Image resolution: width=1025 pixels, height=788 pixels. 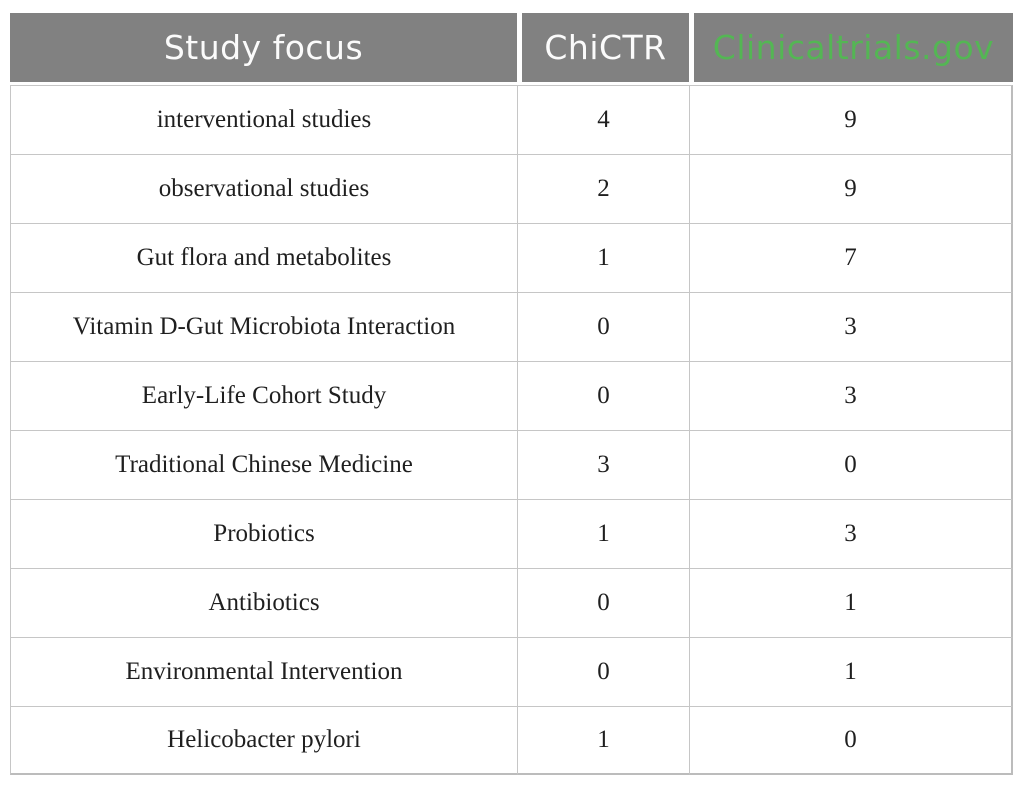 What do you see at coordinates (263, 326) in the screenshot?
I see `study-focus-cell: Vitamin D-Gut Microbiota Interaction` at bounding box center [263, 326].